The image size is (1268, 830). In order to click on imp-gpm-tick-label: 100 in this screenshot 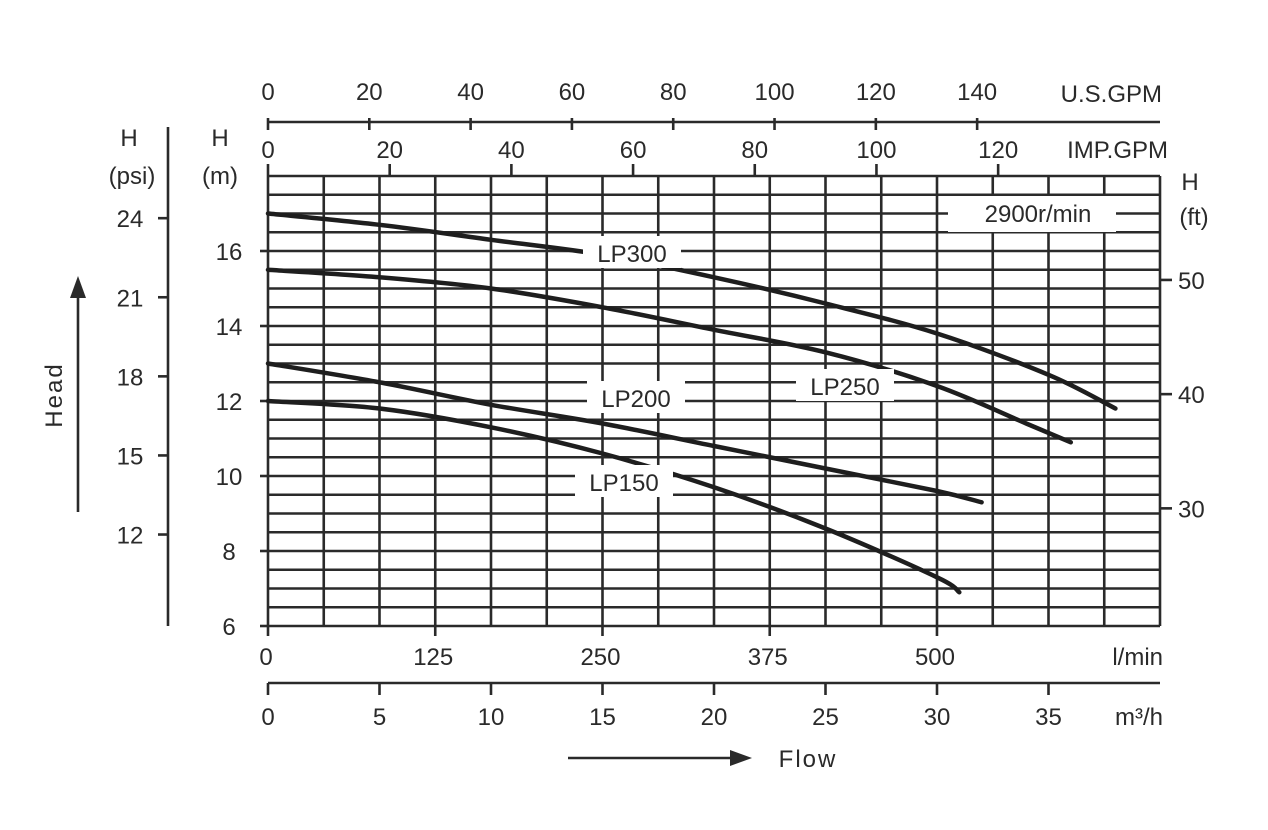, I will do `click(876, 150)`.